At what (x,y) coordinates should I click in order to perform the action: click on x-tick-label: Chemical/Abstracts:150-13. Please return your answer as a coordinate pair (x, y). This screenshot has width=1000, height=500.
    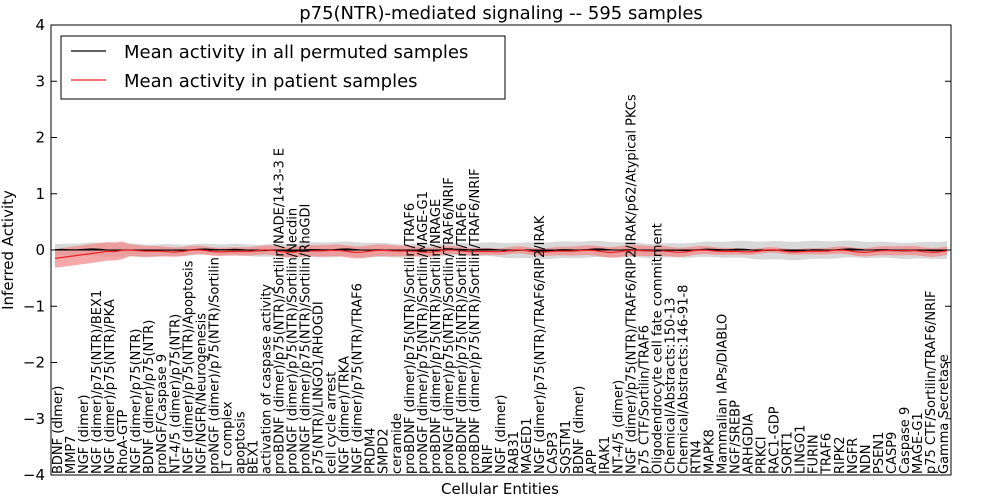
    Looking at the image, I should click on (670, 386).